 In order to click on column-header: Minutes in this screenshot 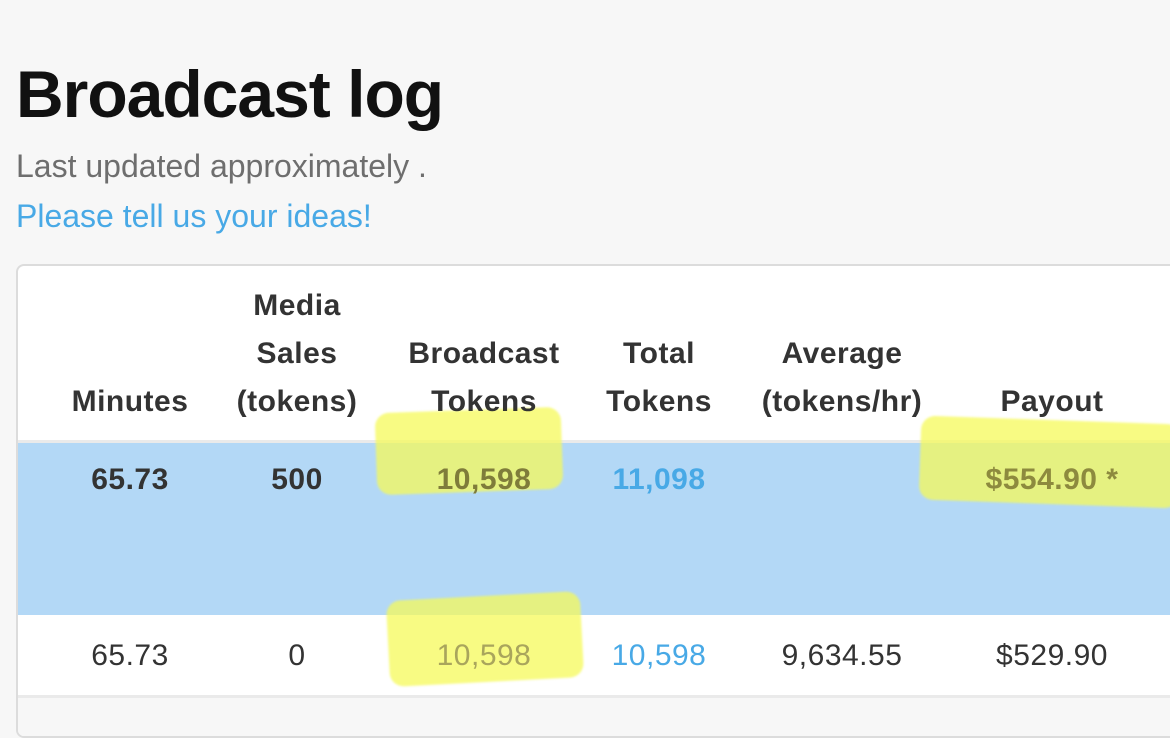, I will do `click(130, 401)`.